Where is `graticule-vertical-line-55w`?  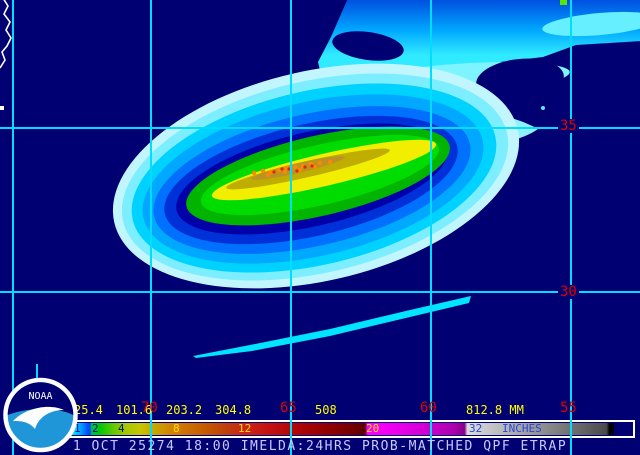 graticule-vertical-line-55w is located at coordinates (571, 227).